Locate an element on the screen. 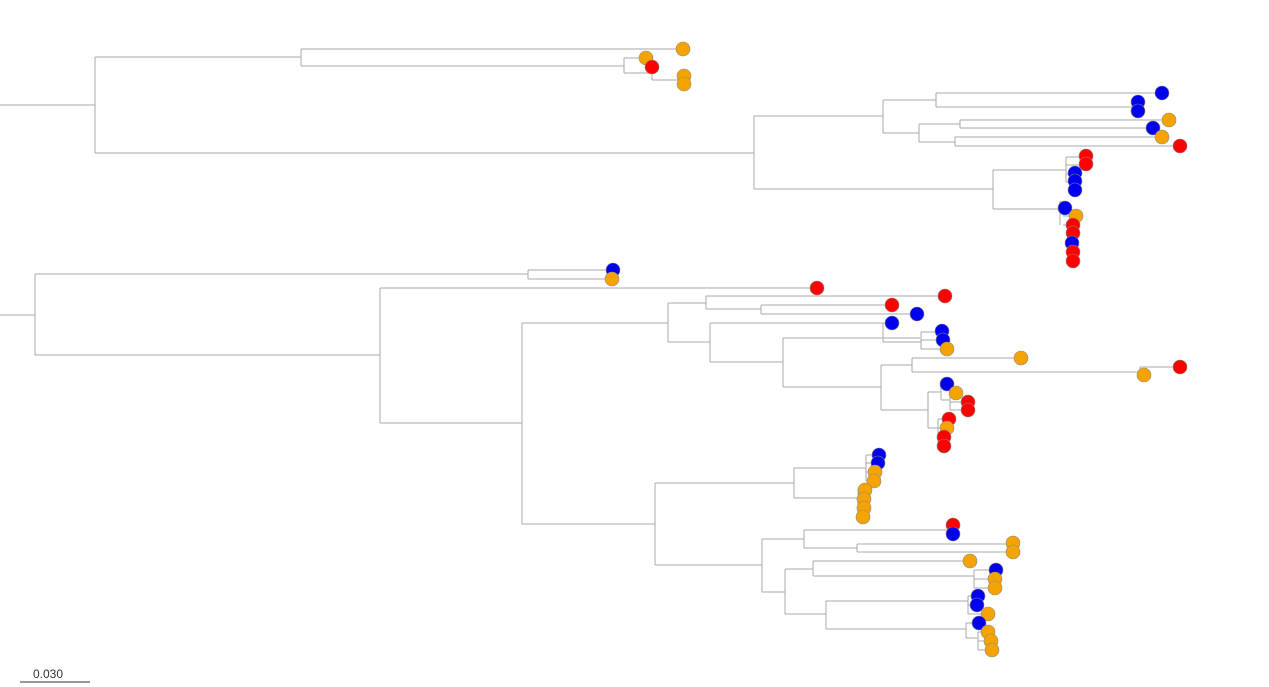  scale-bar-label: 0.030 is located at coordinates (48, 674).